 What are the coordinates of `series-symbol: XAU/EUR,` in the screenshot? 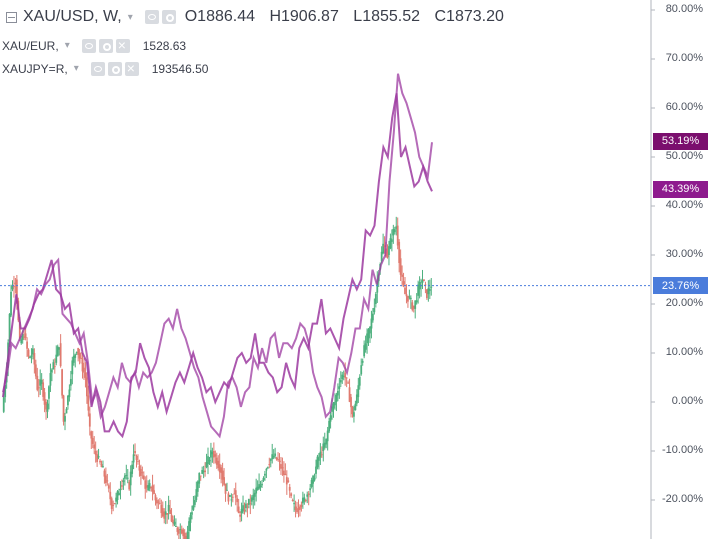 It's located at (30, 45).